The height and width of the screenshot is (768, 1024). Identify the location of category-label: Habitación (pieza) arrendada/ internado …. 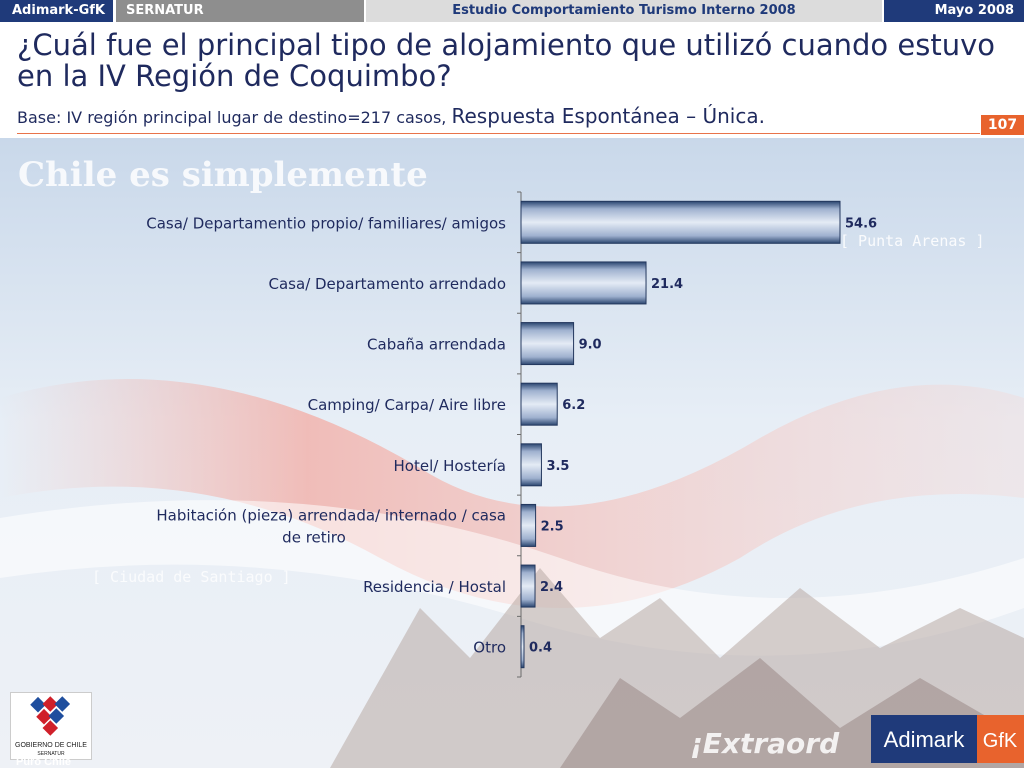
(331, 515).